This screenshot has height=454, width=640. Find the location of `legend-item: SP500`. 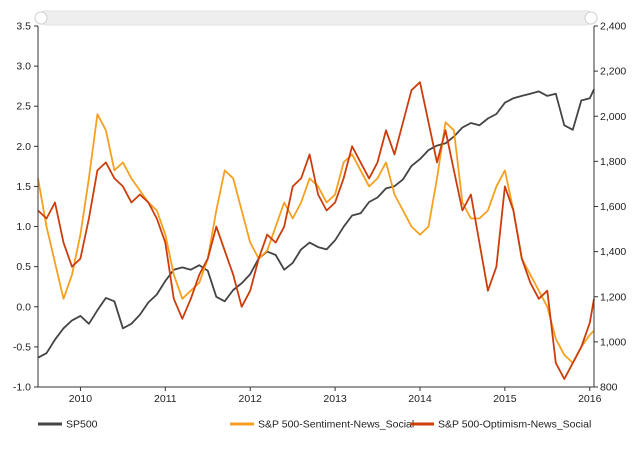

legend-item: SP500 is located at coordinates (68, 425).